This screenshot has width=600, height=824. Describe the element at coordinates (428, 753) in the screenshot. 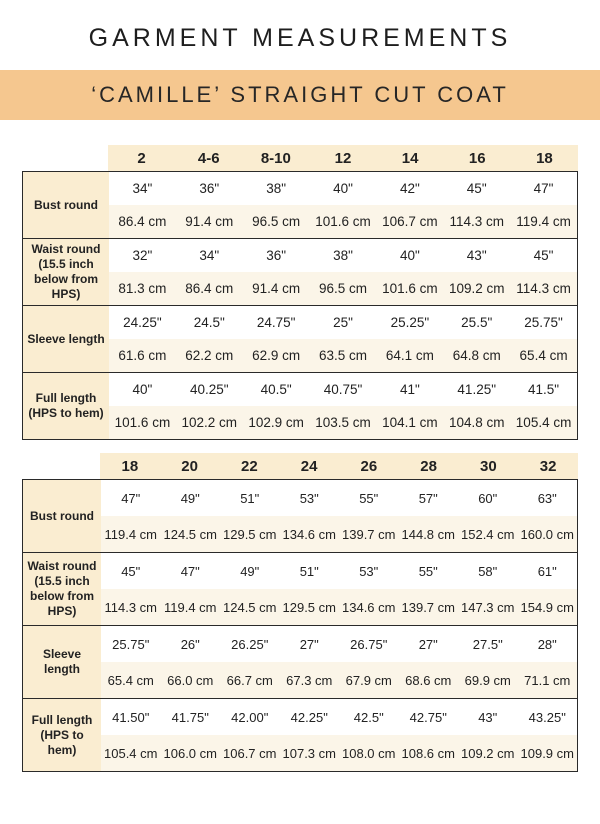

I see `cm-value-cell: 108.6 cm` at that location.